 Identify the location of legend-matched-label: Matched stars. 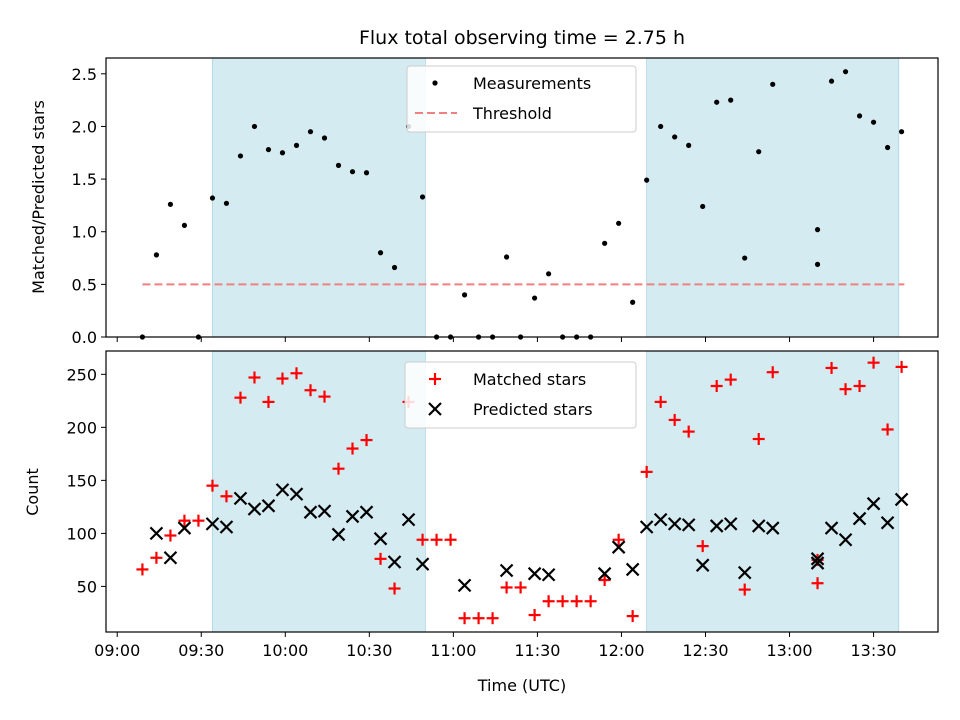
(529, 379).